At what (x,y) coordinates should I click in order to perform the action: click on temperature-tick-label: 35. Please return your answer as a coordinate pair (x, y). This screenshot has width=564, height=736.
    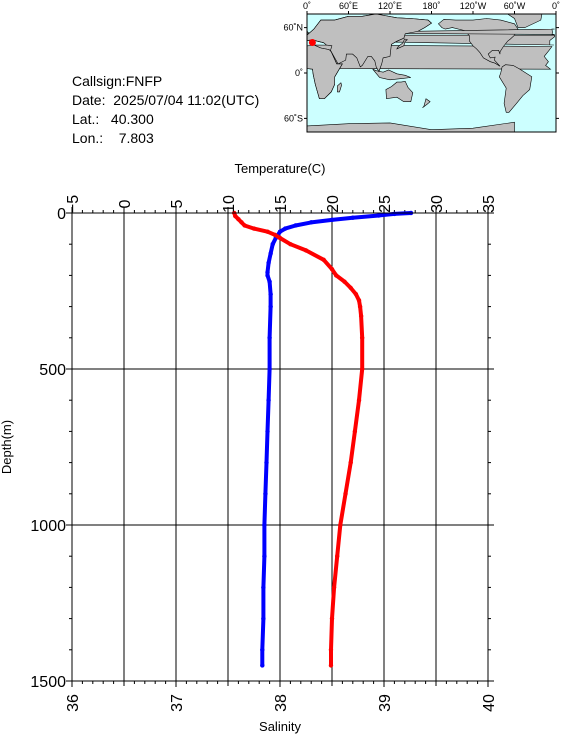
    Looking at the image, I should click on (489, 204).